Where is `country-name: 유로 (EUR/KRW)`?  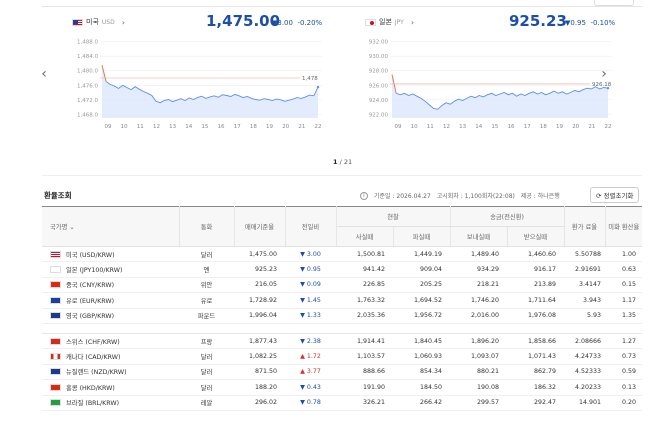 country-name: 유로 (EUR/KRW) is located at coordinates (90, 301).